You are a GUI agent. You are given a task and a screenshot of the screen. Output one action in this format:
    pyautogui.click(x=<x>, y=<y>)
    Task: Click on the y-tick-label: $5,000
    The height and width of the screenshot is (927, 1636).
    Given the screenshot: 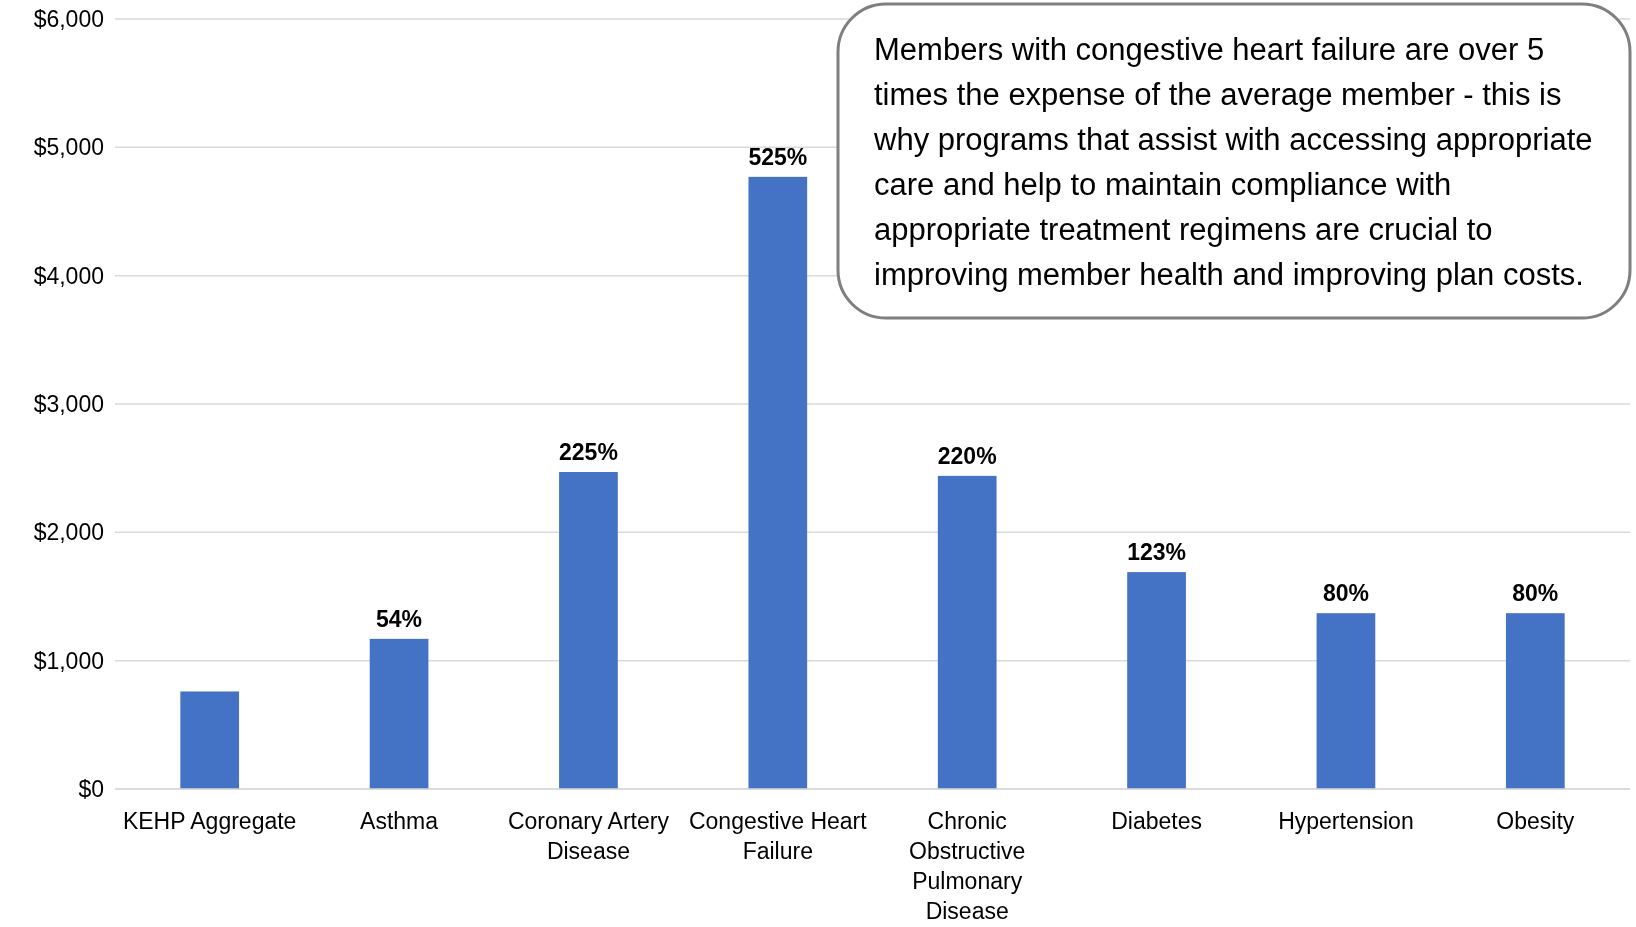 What is the action you would take?
    pyautogui.click(x=68, y=147)
    